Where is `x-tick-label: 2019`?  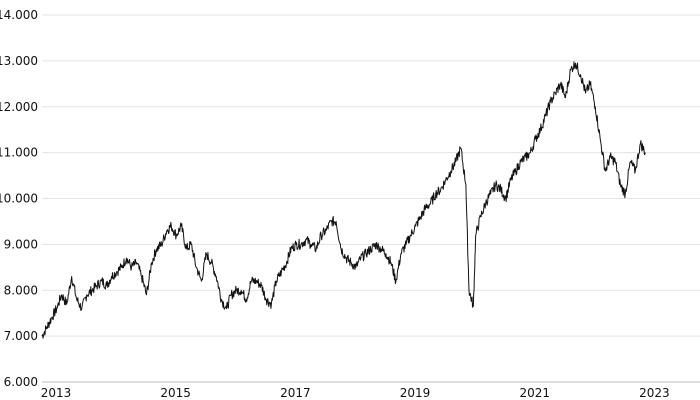 x-tick-label: 2019 is located at coordinates (415, 393).